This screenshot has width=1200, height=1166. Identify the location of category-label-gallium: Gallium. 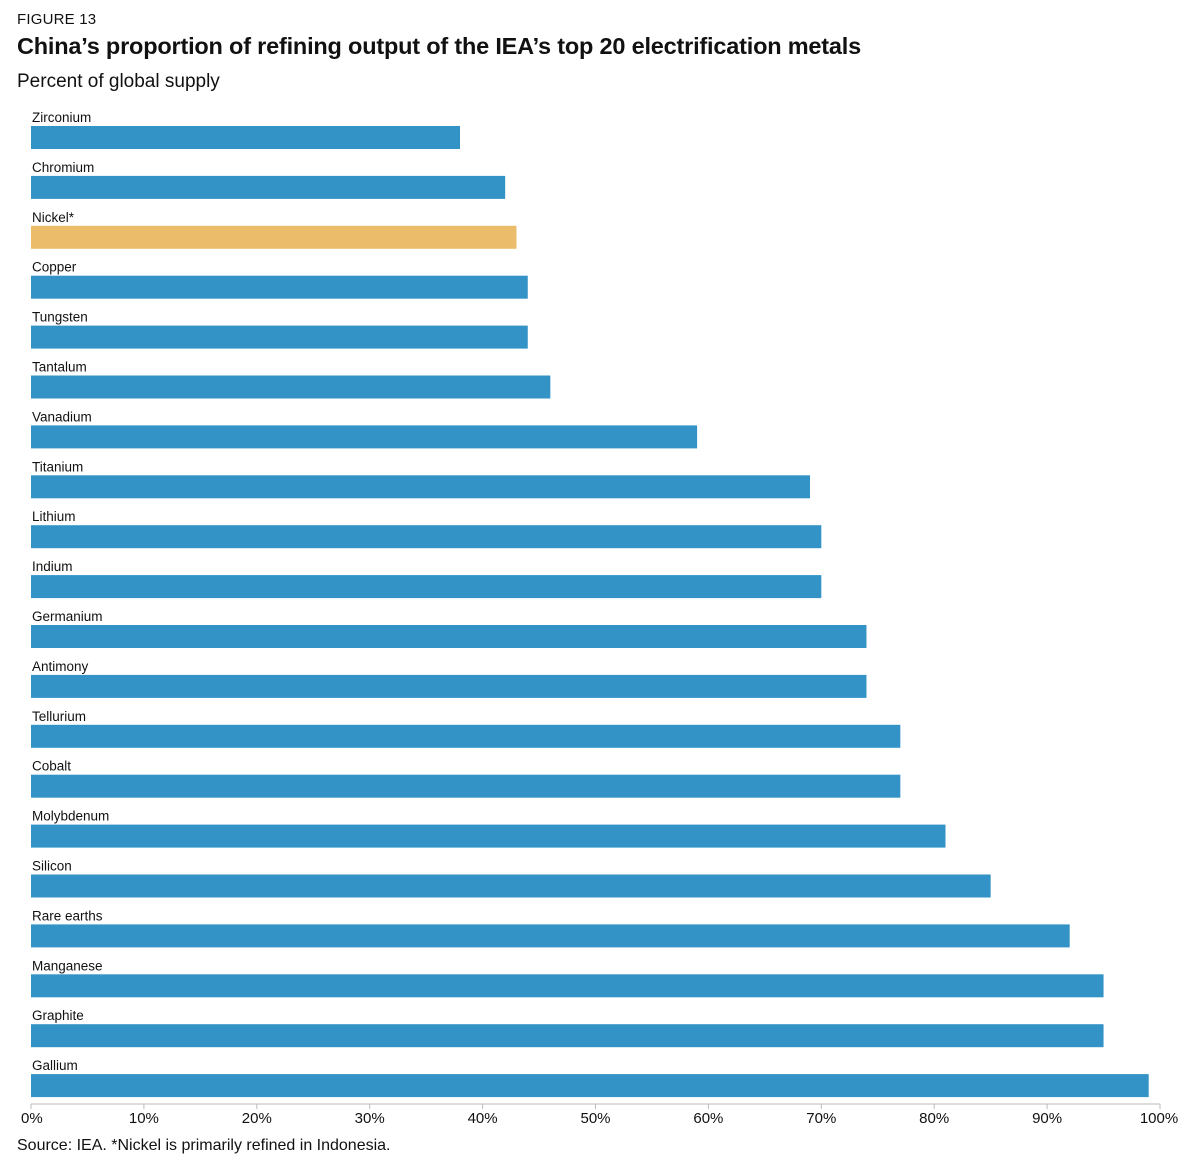
(55, 1065).